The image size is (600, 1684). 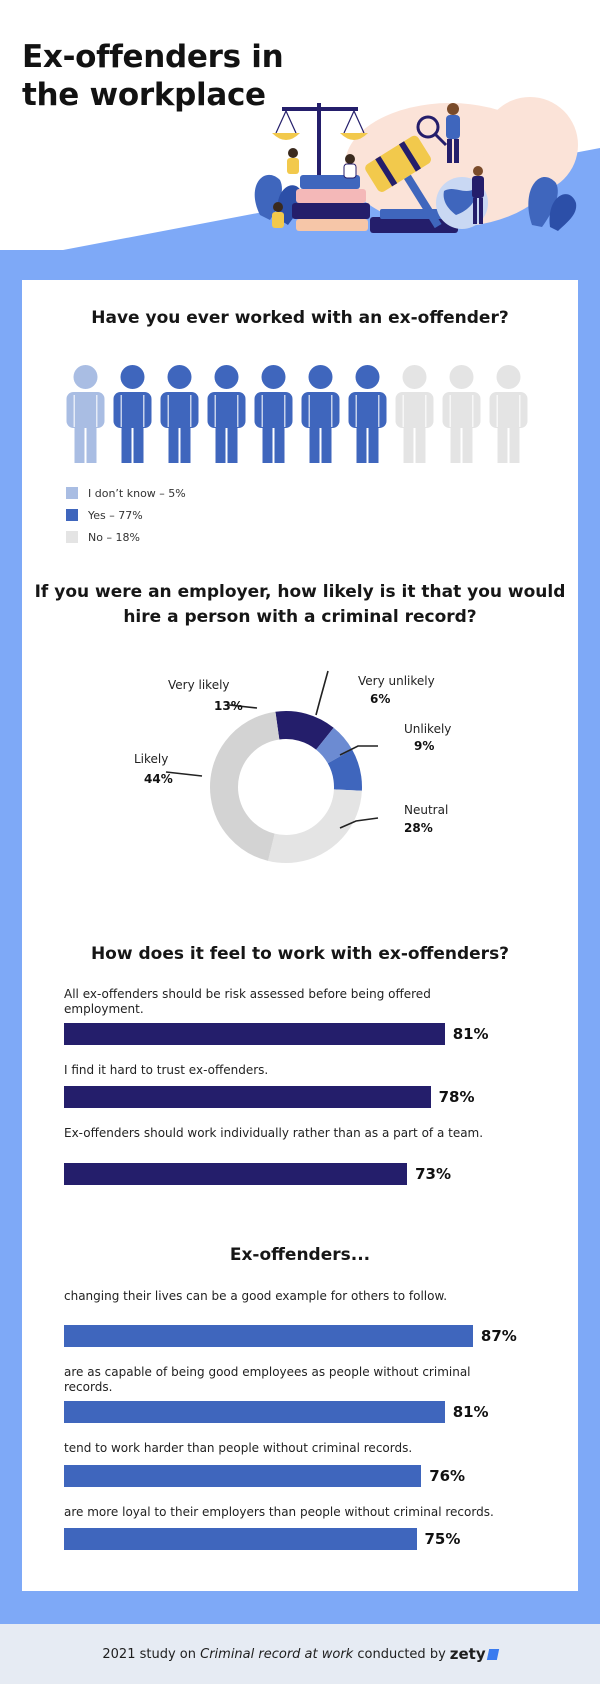 What do you see at coordinates (137, 493) in the screenshot?
I see `legend-label: I don’t know – 5%` at bounding box center [137, 493].